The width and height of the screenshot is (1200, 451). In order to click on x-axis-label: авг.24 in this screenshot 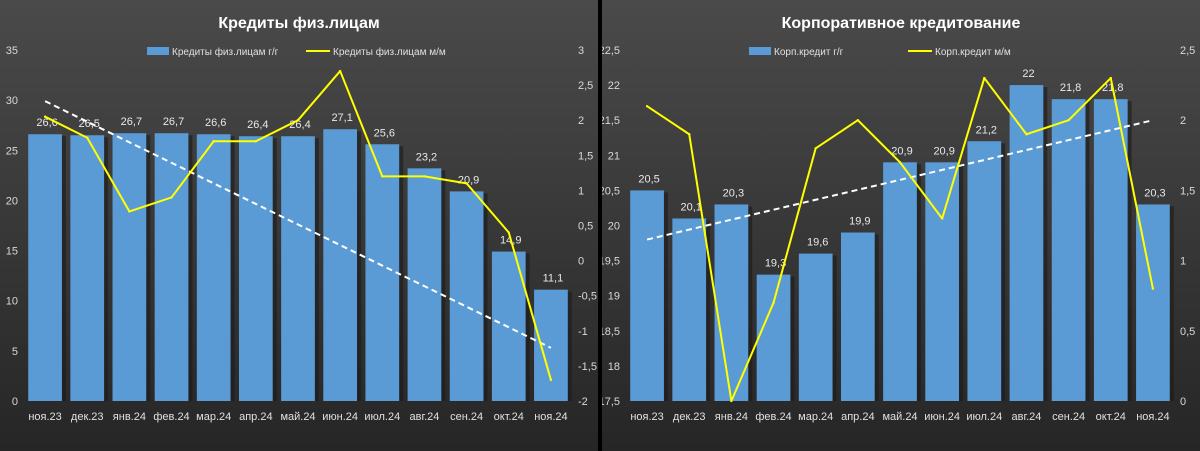, I will do `click(424, 417)`.